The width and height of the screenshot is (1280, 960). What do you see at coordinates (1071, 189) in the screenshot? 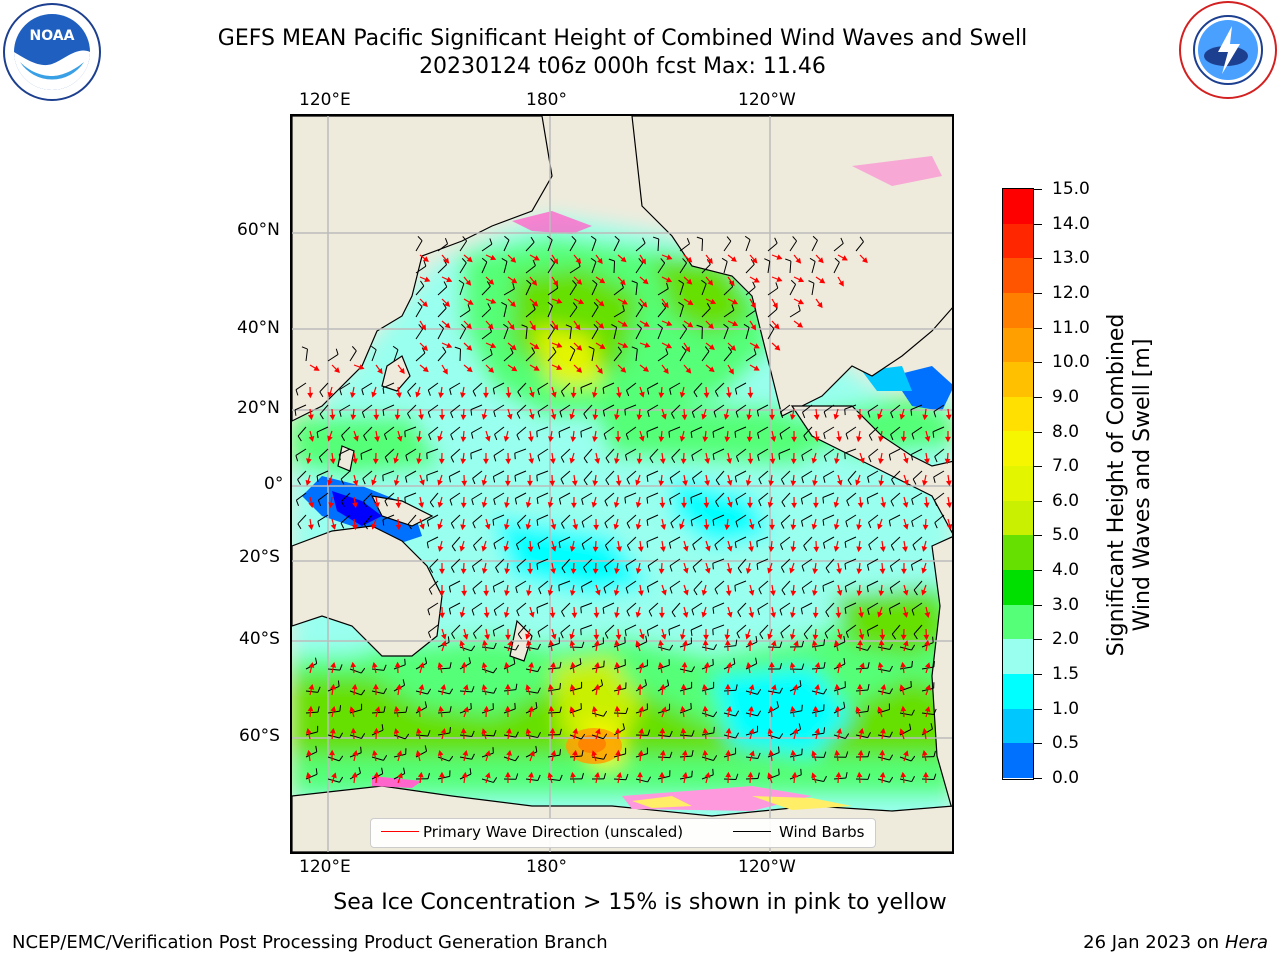
I see `colorbar-tick-label: 15.0` at bounding box center [1071, 189].